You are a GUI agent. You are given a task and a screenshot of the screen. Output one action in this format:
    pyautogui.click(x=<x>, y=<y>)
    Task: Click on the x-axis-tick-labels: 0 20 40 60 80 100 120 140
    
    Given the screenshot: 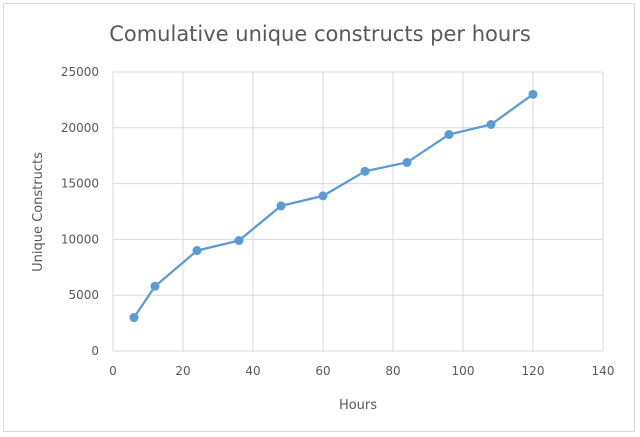 What is the action you would take?
    pyautogui.click(x=361, y=371)
    